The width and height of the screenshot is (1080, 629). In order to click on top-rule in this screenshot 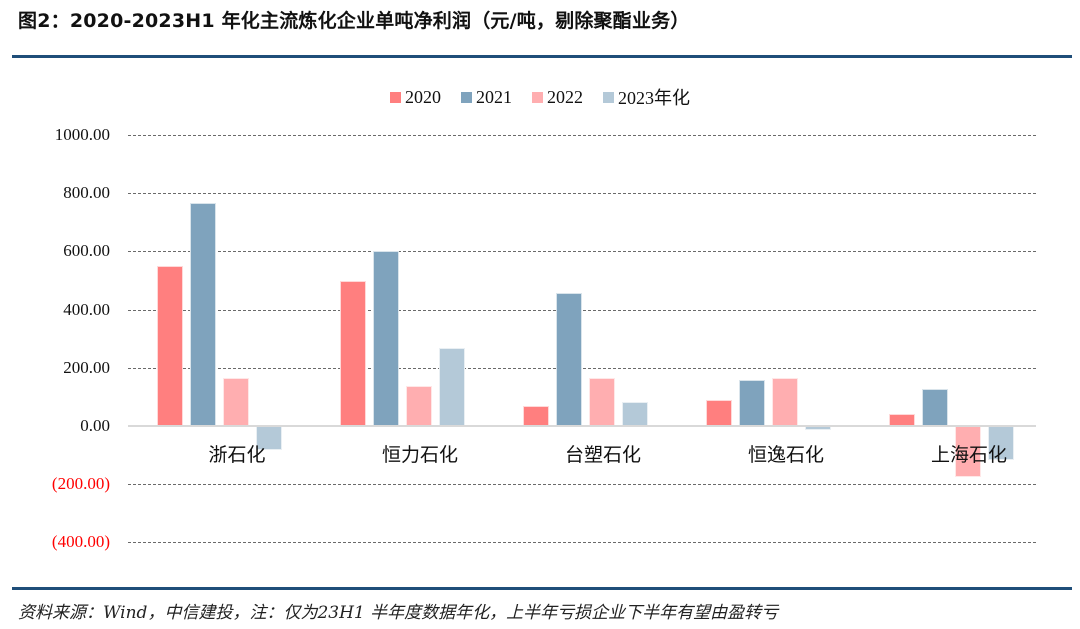, I will do `click(542, 56)`.